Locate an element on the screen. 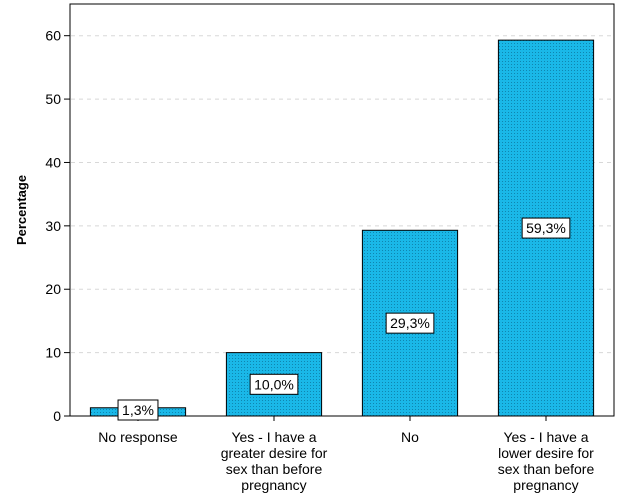 This screenshot has height=501, width=626. y-tick-label: 10 is located at coordinates (53, 353).